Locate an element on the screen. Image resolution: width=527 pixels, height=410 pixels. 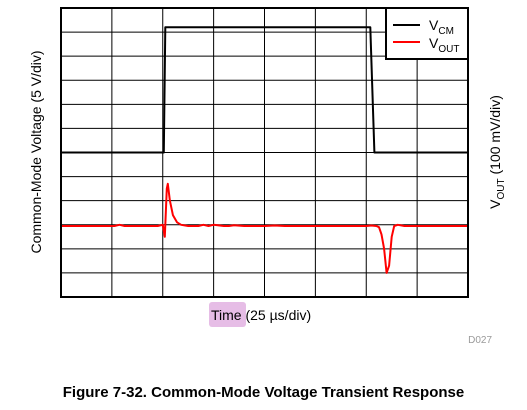
x-axis-label-time: Time is located at coordinates (226, 315).